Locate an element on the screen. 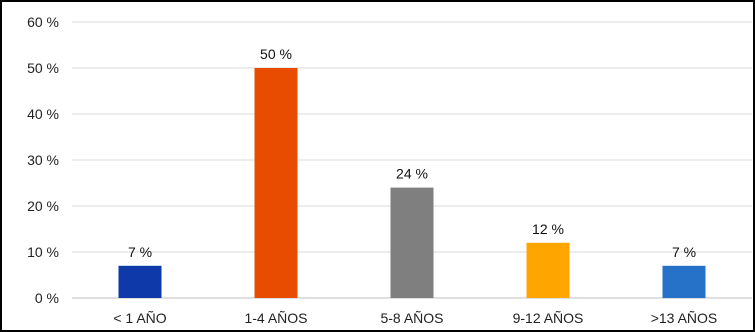 This screenshot has height=332, width=755. data-label: 50 % is located at coordinates (276, 54).